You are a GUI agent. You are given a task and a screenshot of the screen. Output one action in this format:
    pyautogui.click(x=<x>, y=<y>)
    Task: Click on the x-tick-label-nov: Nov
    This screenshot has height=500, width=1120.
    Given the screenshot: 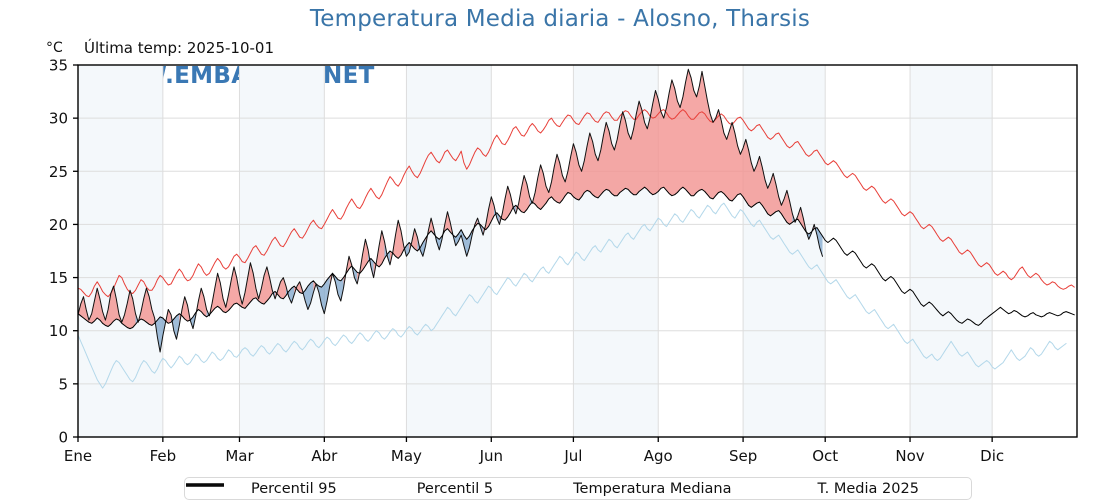 What is the action you would take?
    pyautogui.click(x=909, y=456)
    